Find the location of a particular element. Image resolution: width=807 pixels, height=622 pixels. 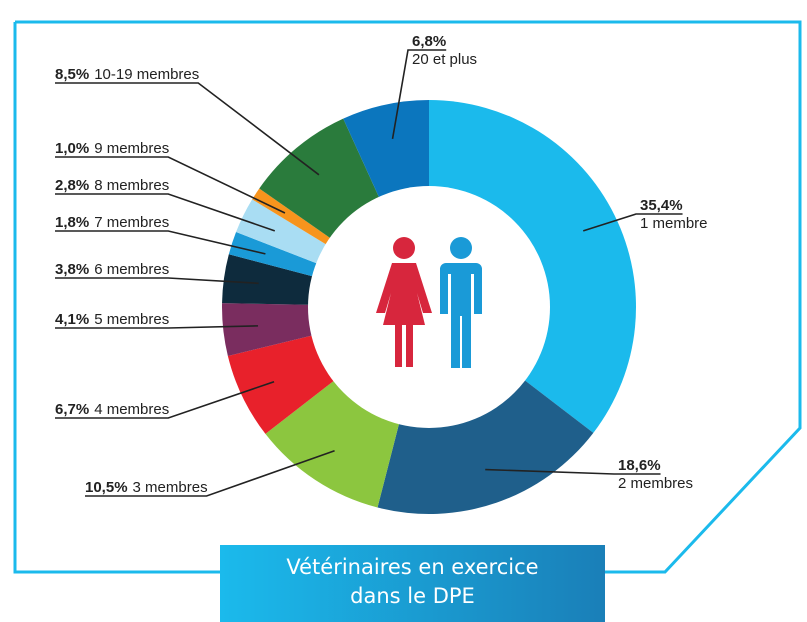

data-label: 18,6% is located at coordinates (639, 465).